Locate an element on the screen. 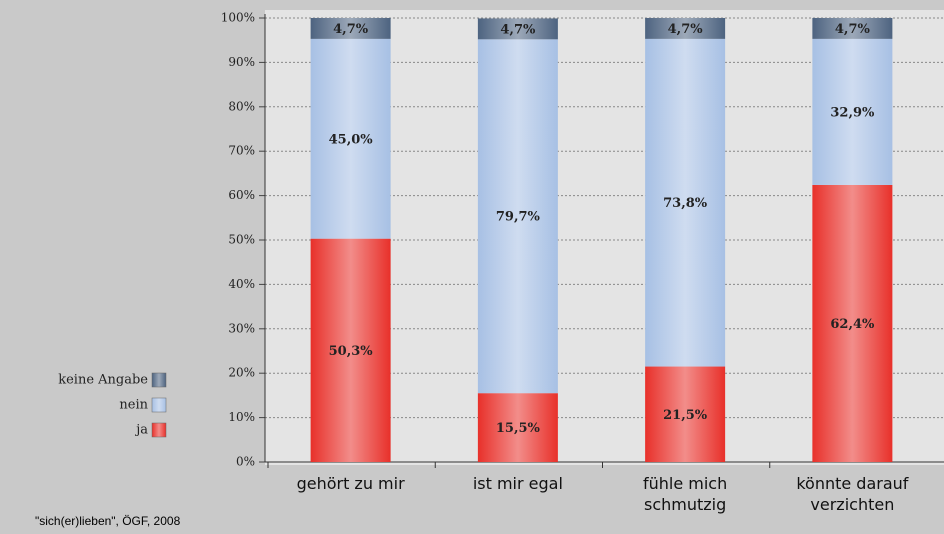 The image size is (944, 534). y-tick-label: 0% is located at coordinates (245, 462).